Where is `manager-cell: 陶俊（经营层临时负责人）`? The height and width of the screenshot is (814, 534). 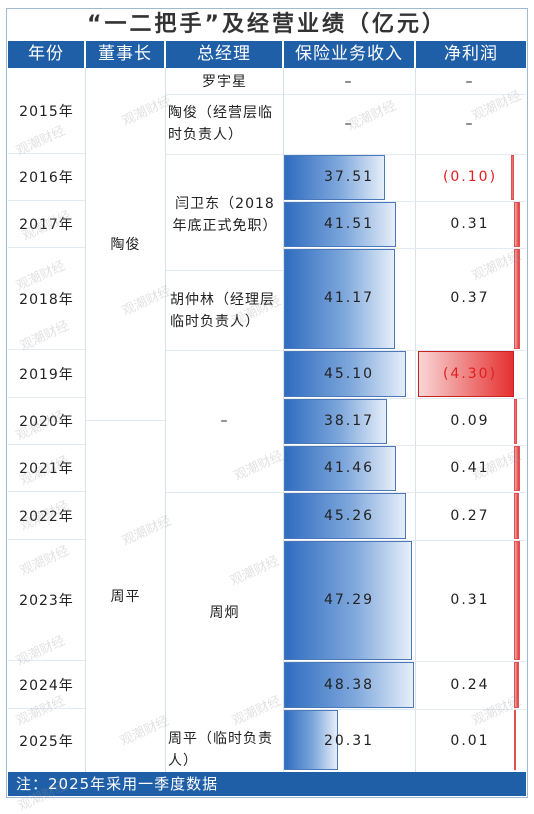 manager-cell: 陶俊（经营层临时负责人） is located at coordinates (220, 124).